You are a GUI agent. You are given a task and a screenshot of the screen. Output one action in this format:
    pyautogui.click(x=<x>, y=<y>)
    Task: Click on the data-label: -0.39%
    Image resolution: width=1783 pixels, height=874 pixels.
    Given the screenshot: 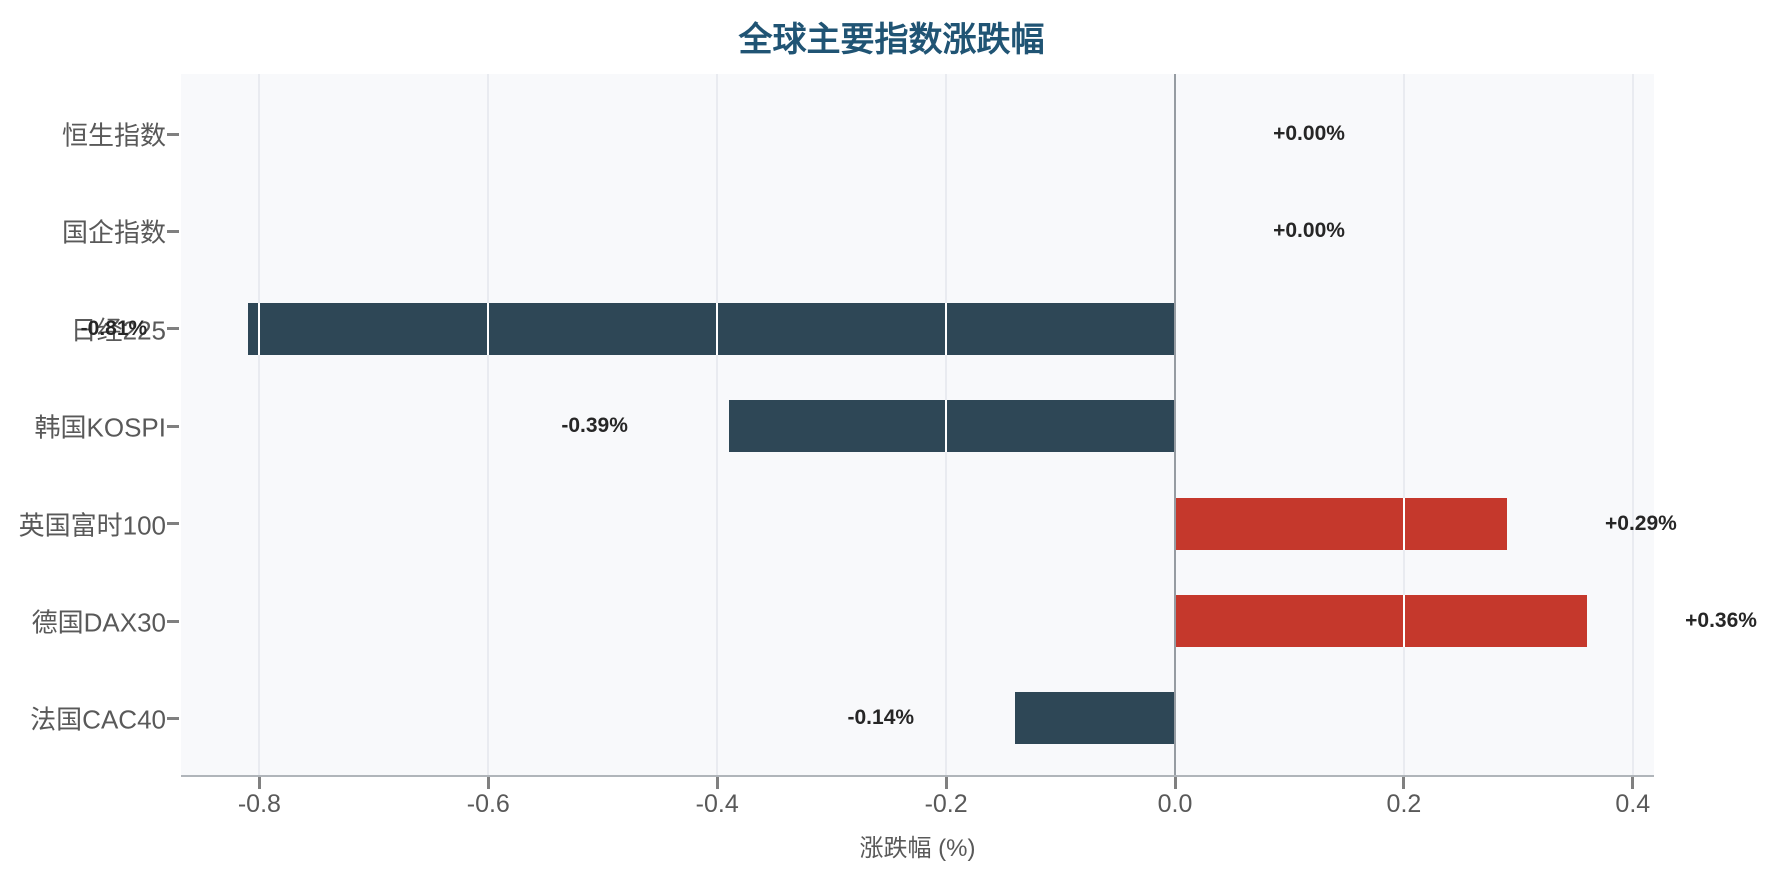 What is the action you would take?
    pyautogui.click(x=594, y=426)
    